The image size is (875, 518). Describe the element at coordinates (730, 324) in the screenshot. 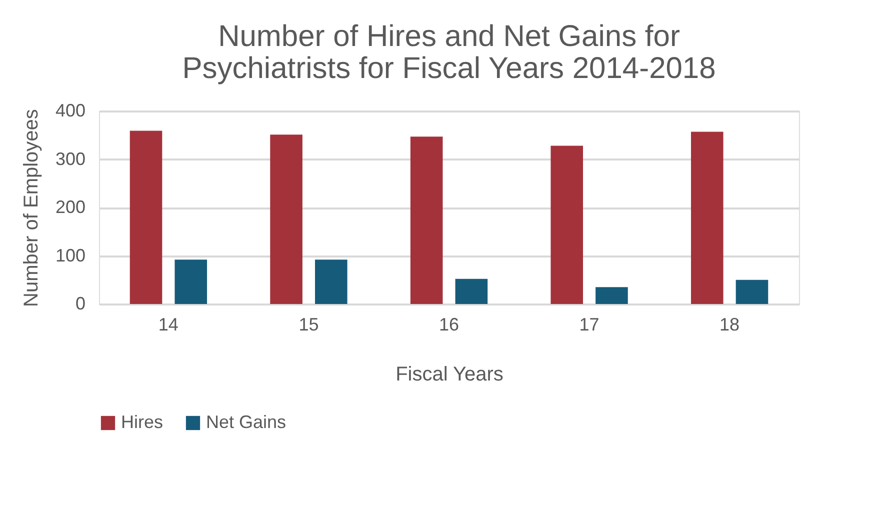

I see `x-tick-label: 18` at that location.